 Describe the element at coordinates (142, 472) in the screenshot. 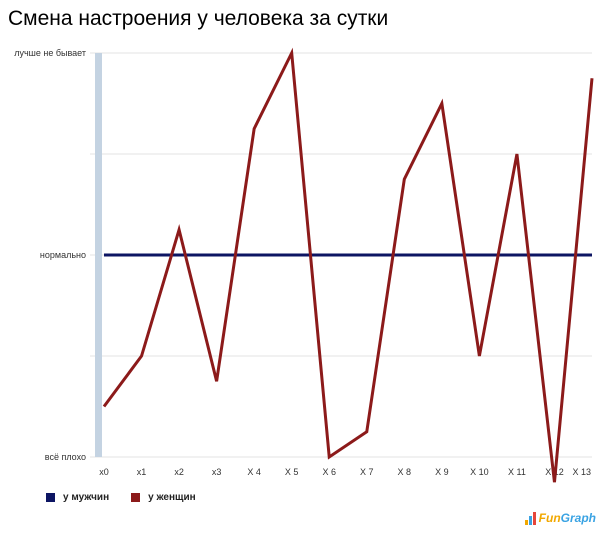

I see `x-tick-label: x1` at that location.